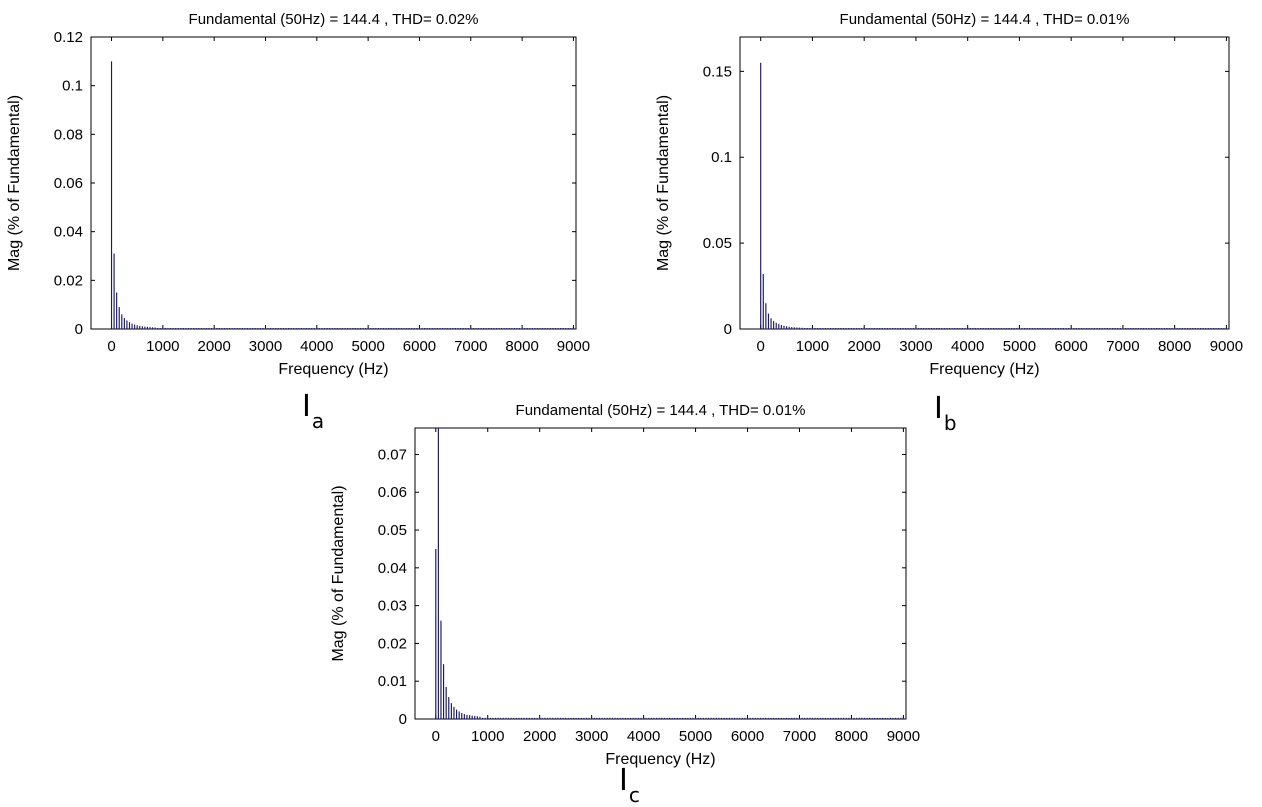  I want to click on x-tick-label: 2000, so click(213, 346).